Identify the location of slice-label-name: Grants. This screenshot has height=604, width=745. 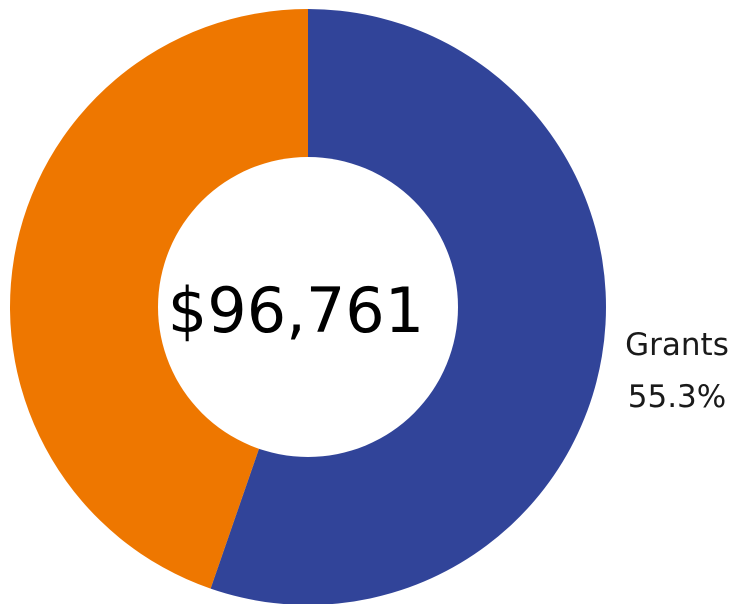
(677, 345).